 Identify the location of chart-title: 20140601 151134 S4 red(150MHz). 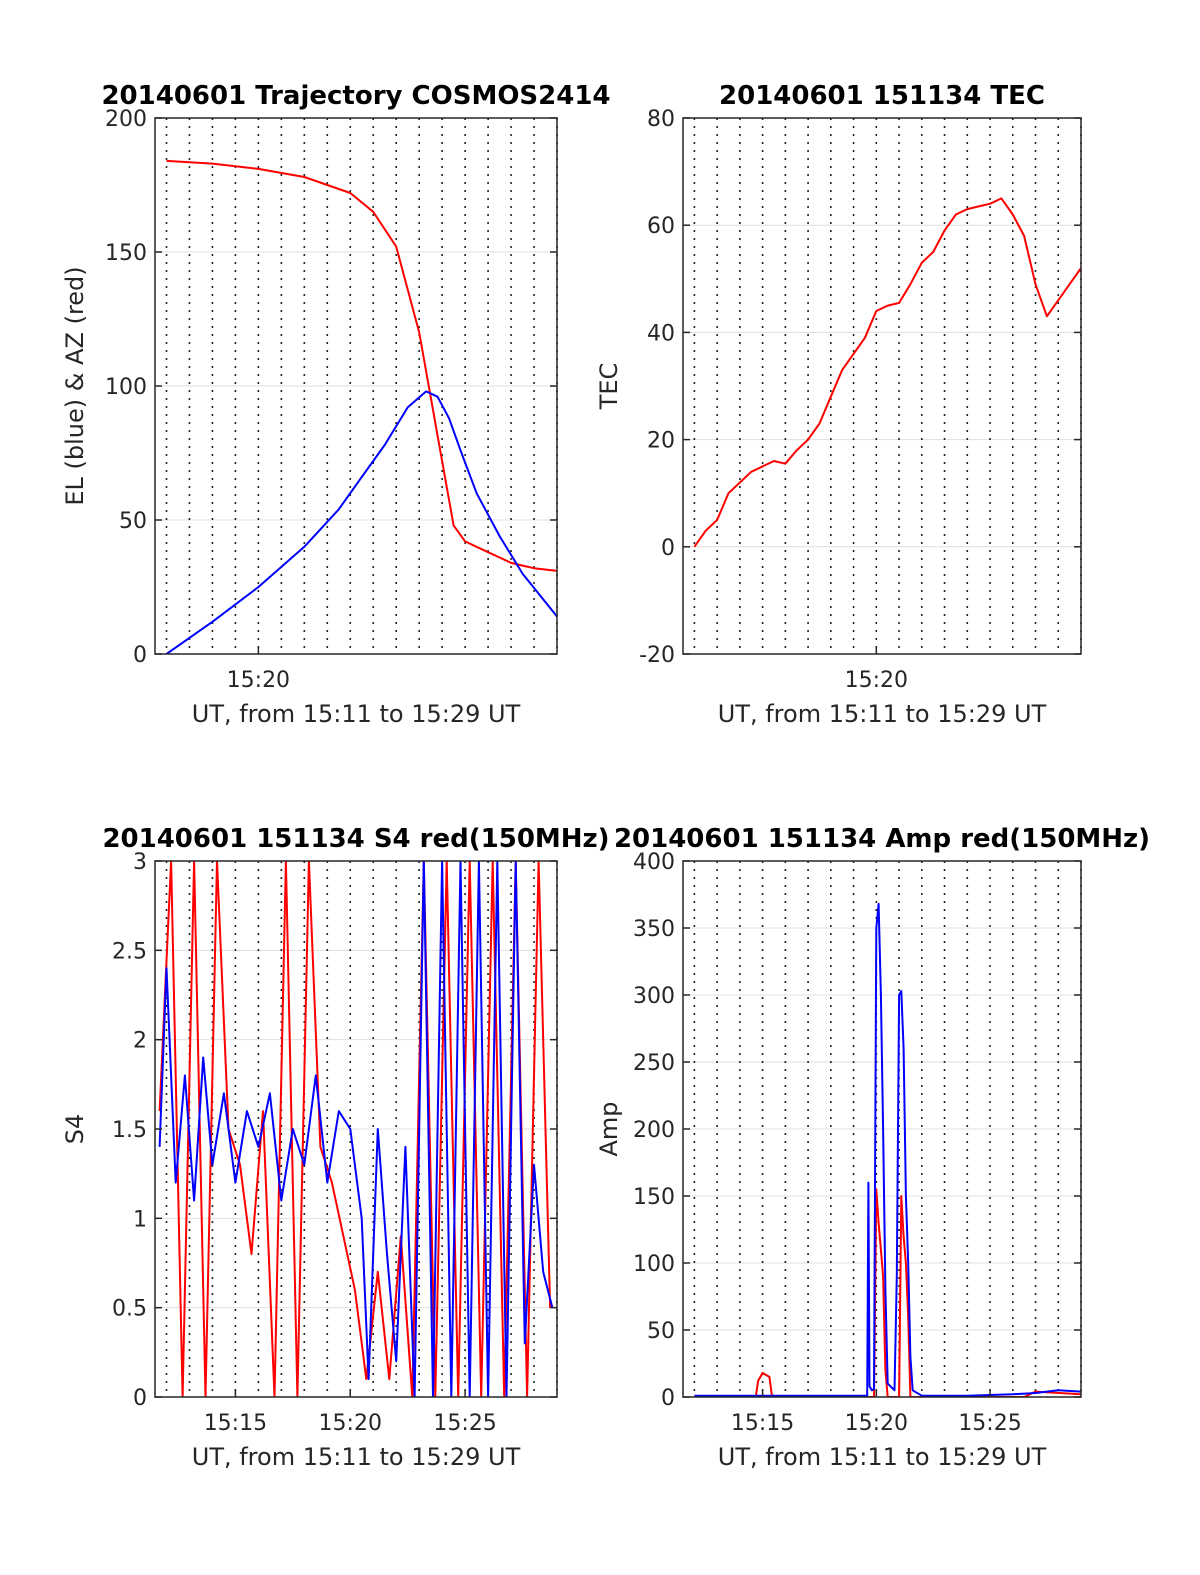
(355, 839).